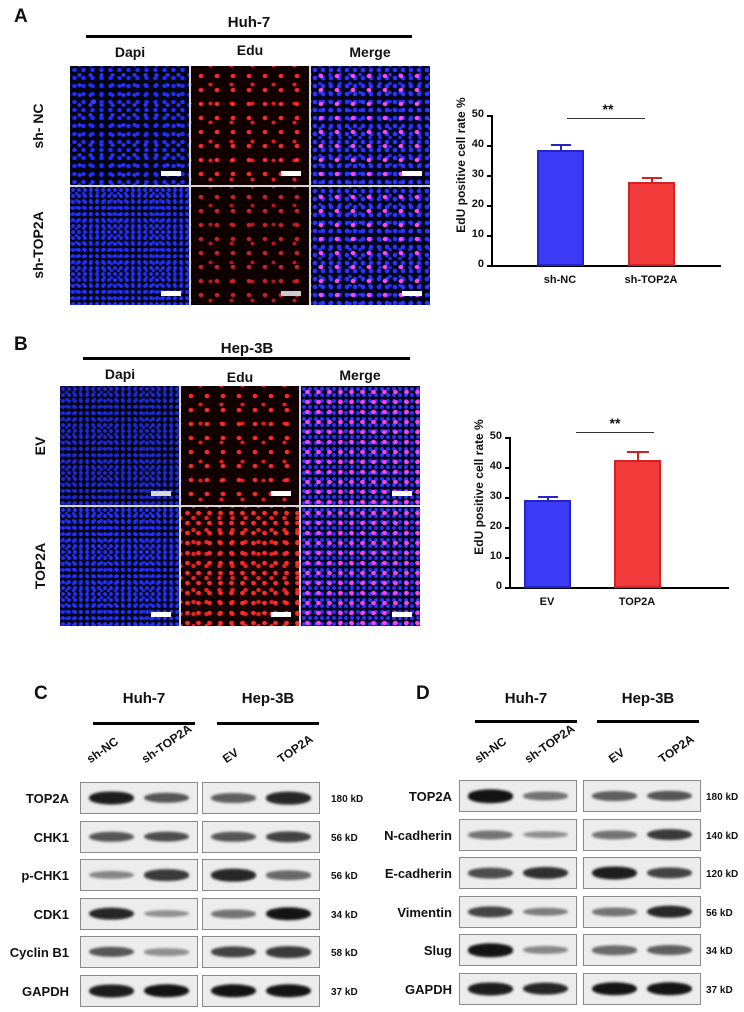 Image resolution: width=744 pixels, height=1012 pixels. Describe the element at coordinates (166, 743) in the screenshot. I see `lane-label: sh-TOP2A` at that location.